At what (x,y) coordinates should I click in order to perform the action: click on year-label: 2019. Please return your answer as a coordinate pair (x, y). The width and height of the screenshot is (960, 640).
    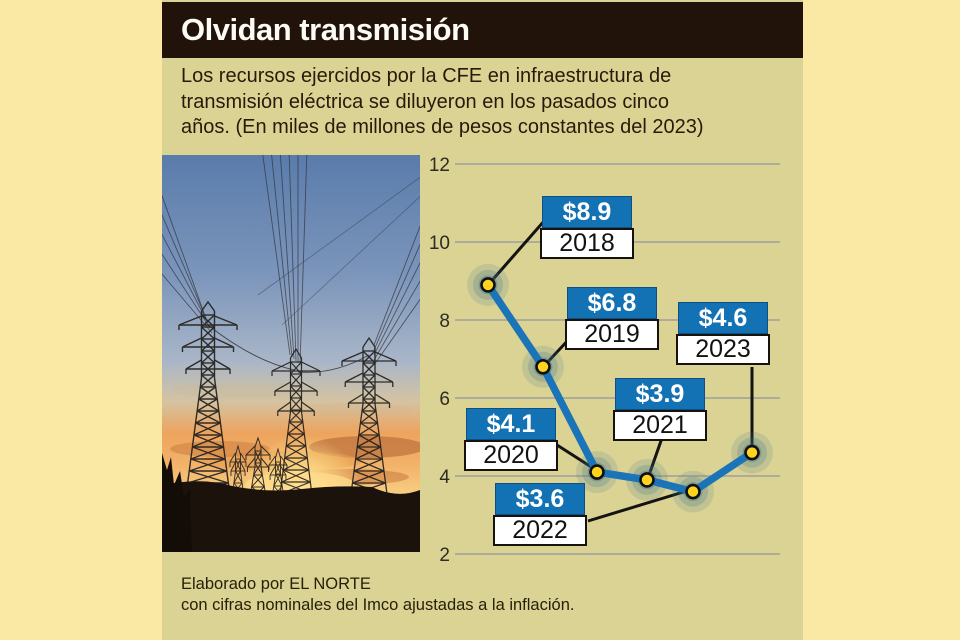
    Looking at the image, I should click on (612, 334).